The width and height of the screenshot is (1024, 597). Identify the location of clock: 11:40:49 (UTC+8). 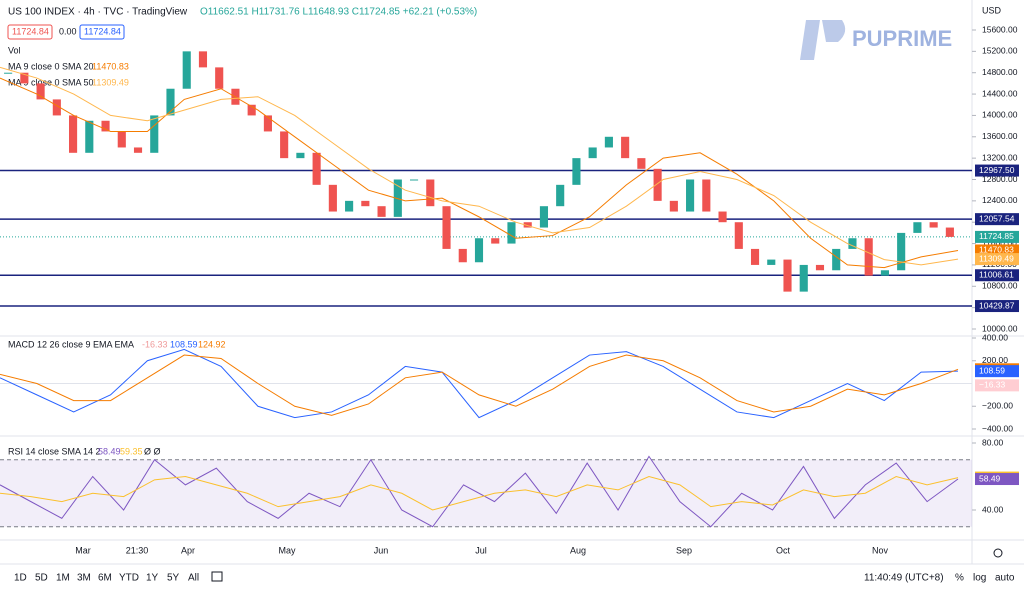
(904, 578).